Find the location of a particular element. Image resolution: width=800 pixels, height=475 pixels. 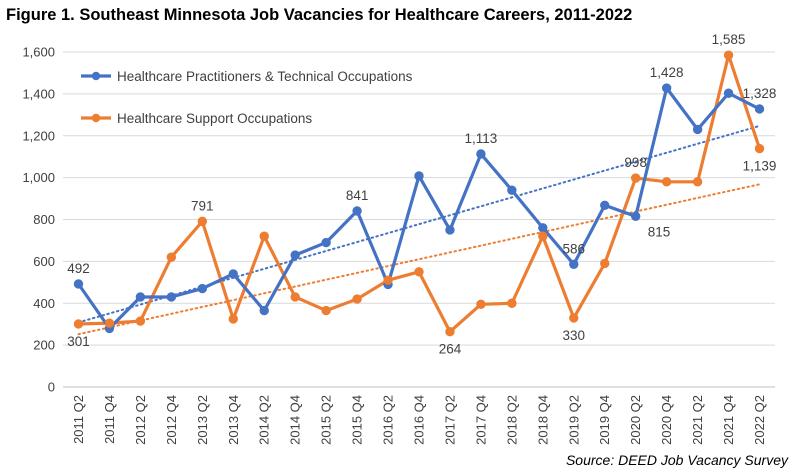

x-tick-label: 2012 Q4 is located at coordinates (171, 420).